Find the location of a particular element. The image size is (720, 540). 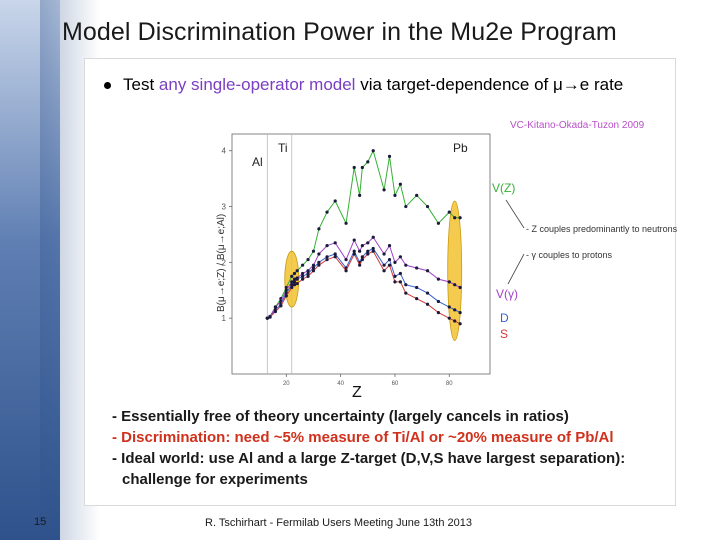

bullet-text-start: Test is located at coordinates (141, 84).